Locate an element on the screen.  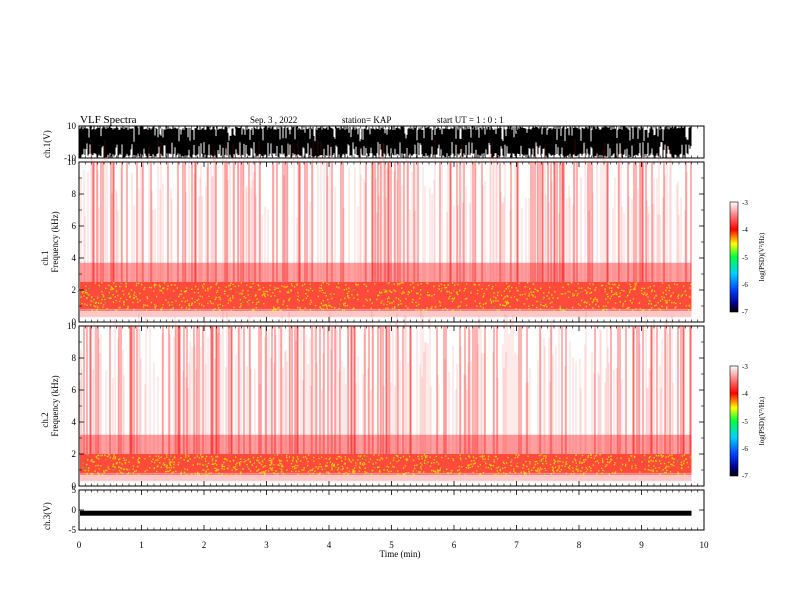
sferic-streaks is located at coordinates (392, 222).